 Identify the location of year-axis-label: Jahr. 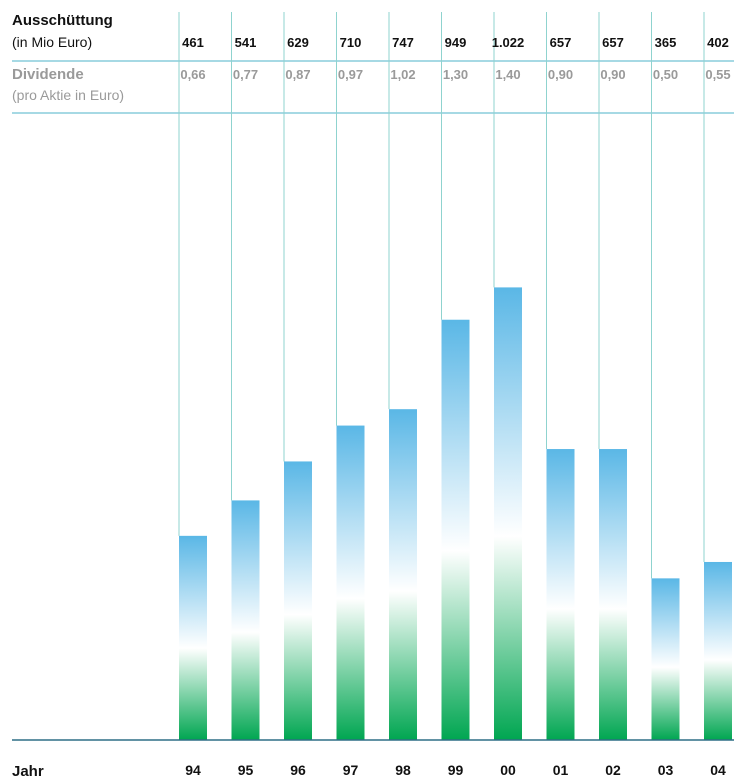
(28, 771).